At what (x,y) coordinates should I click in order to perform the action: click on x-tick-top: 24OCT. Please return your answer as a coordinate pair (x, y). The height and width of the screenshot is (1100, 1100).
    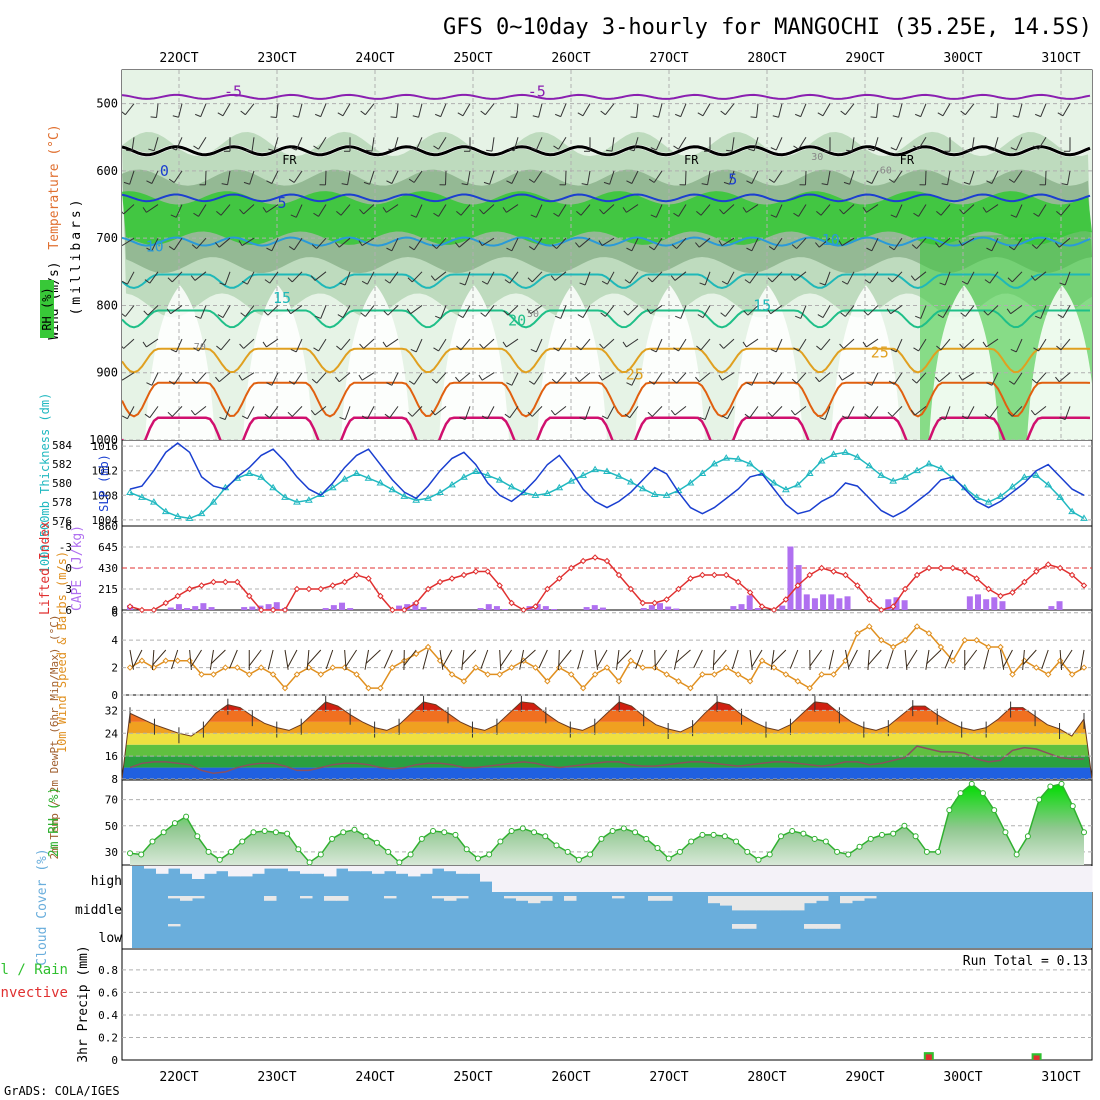
    Looking at the image, I should click on (374, 58).